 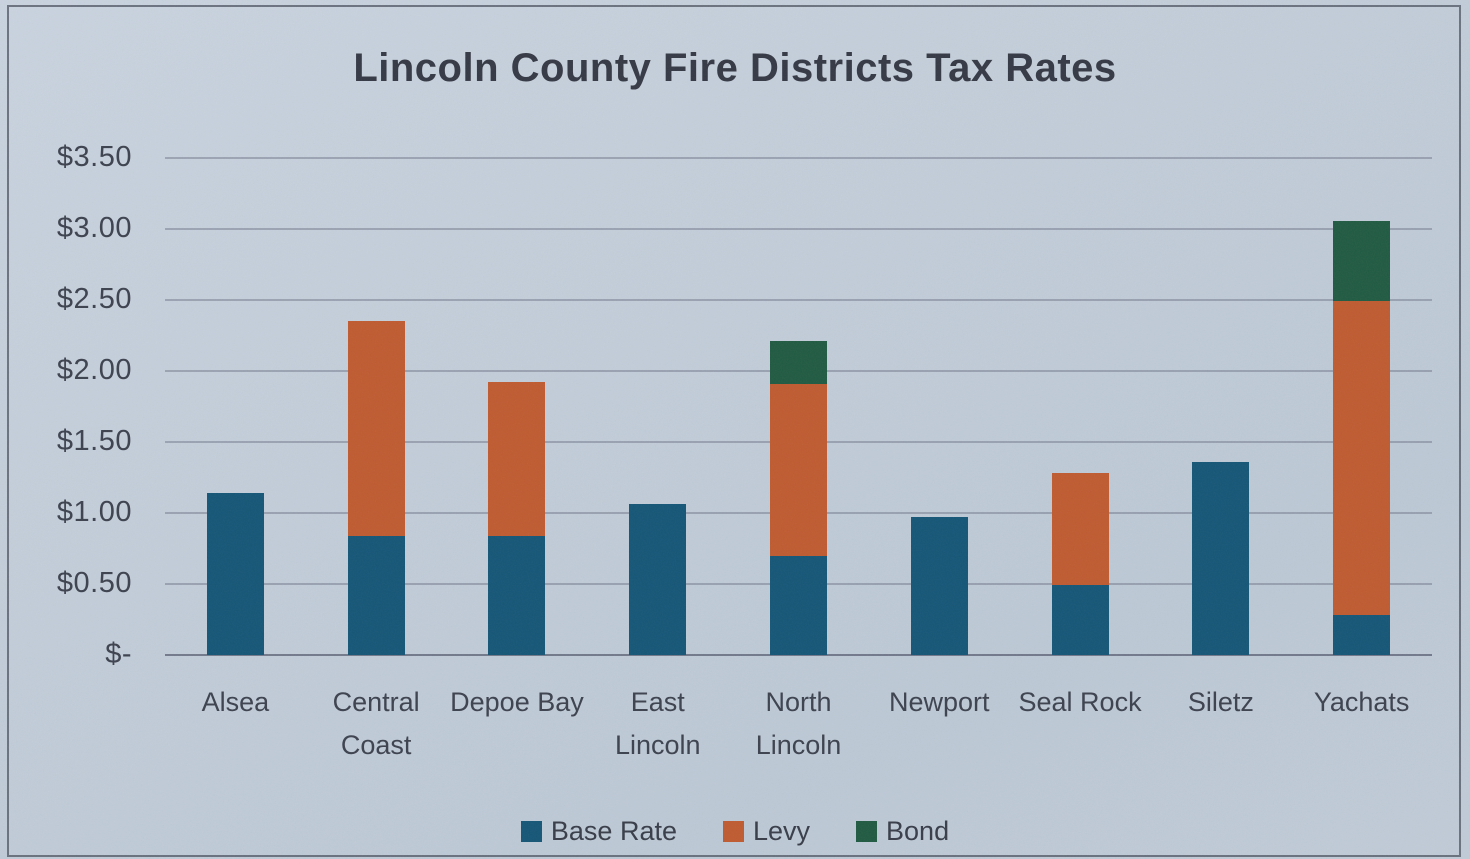 I want to click on legend-swatch-levy, so click(x=733, y=831).